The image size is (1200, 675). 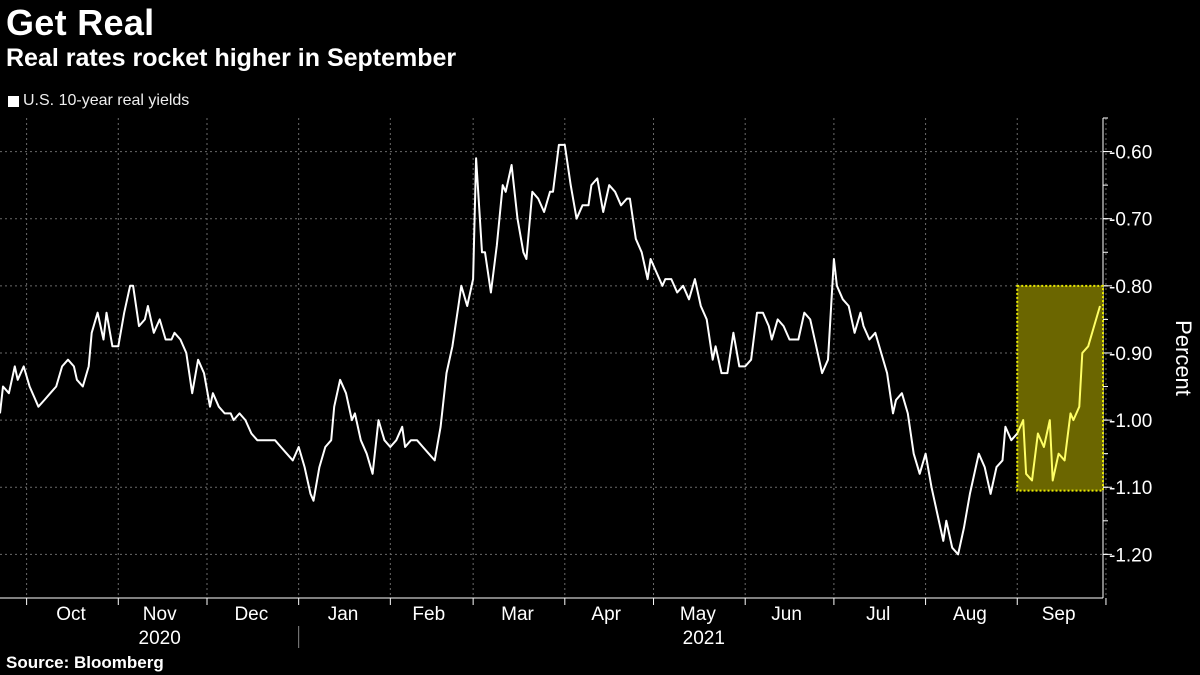 What do you see at coordinates (704, 638) in the screenshot?
I see `year-label: 2021` at bounding box center [704, 638].